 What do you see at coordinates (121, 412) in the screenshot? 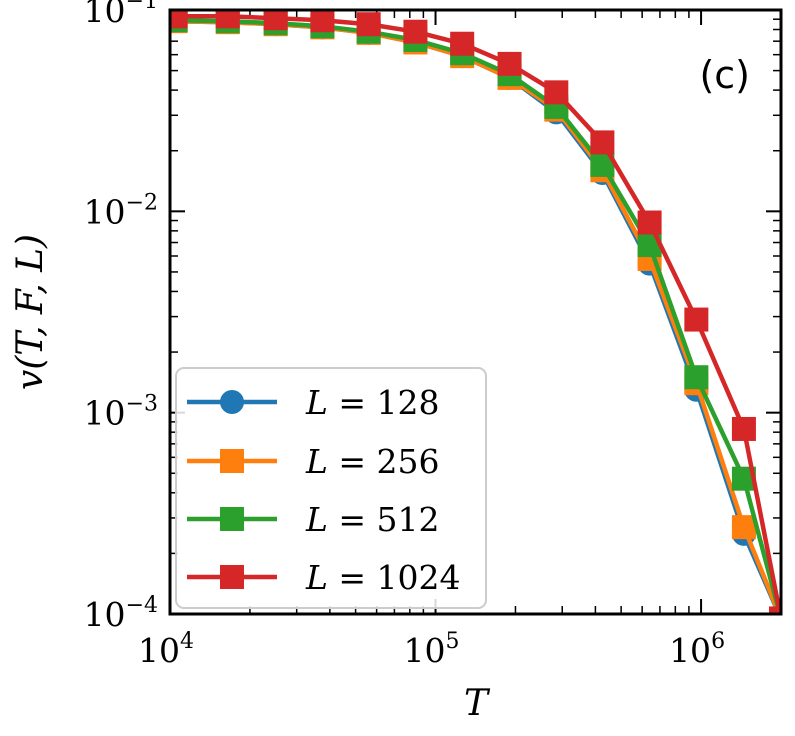
I see `y-tick-label: 10⁻³` at bounding box center [121, 412].